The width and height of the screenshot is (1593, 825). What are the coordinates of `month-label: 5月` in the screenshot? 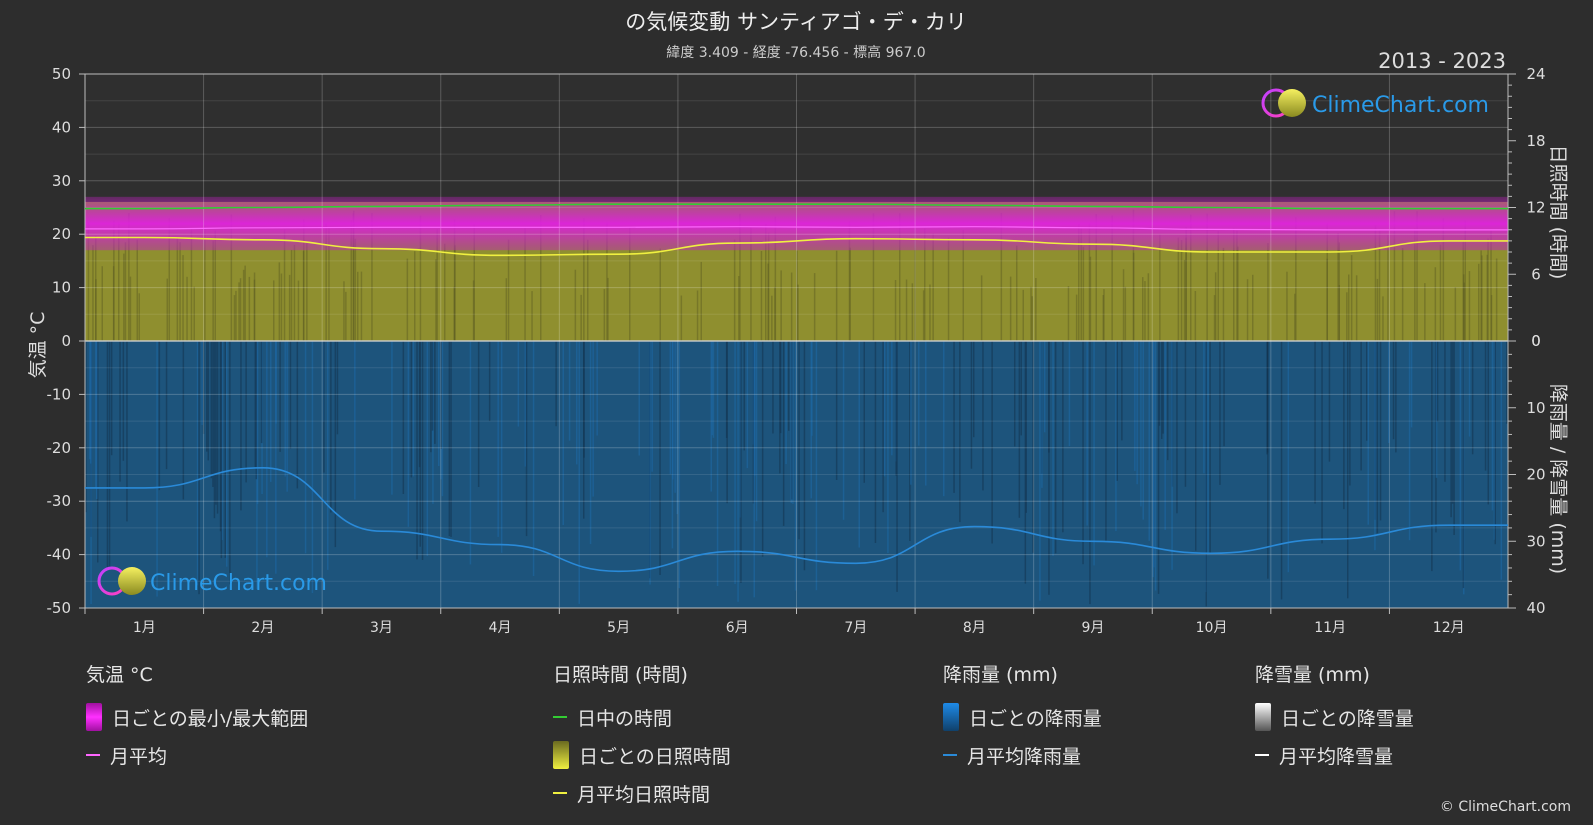 It's located at (618, 628).